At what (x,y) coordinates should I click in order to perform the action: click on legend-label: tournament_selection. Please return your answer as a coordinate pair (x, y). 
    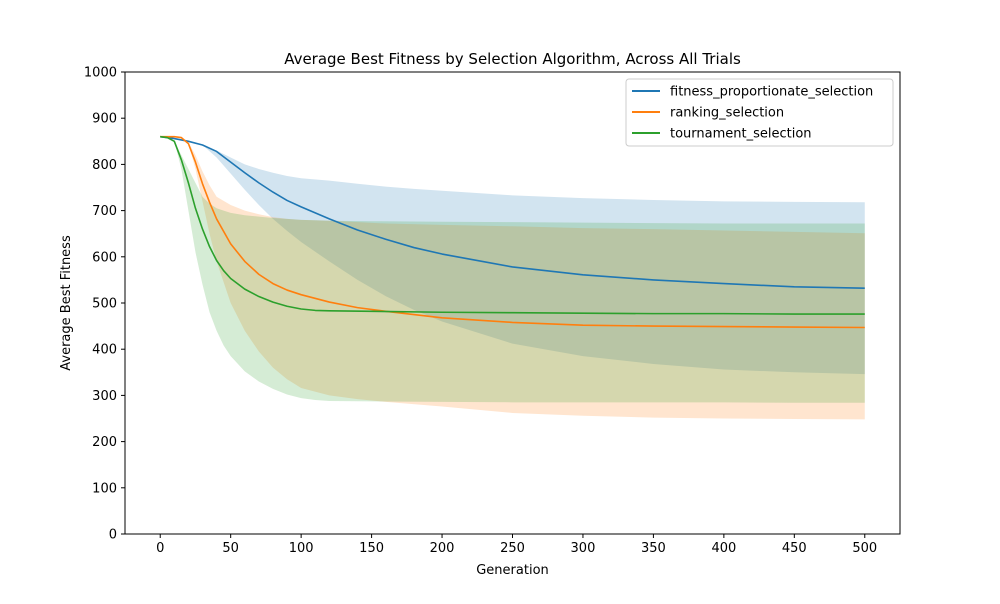
    Looking at the image, I should click on (741, 134).